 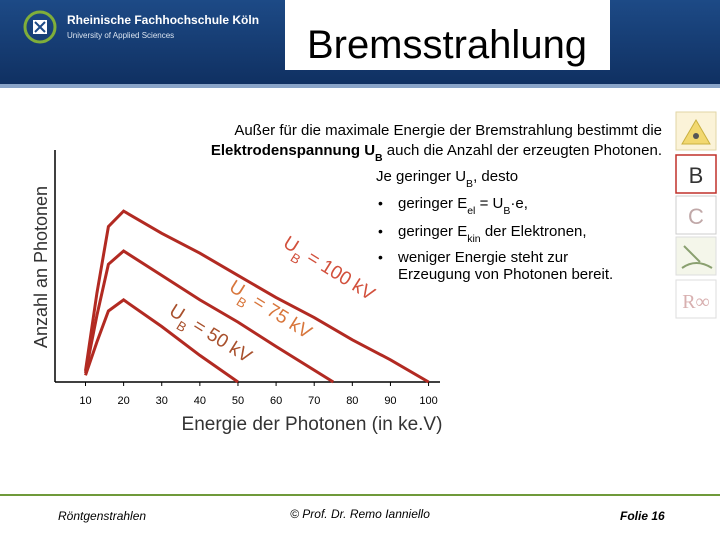 I want to click on r-label: R∞, so click(x=696, y=302).